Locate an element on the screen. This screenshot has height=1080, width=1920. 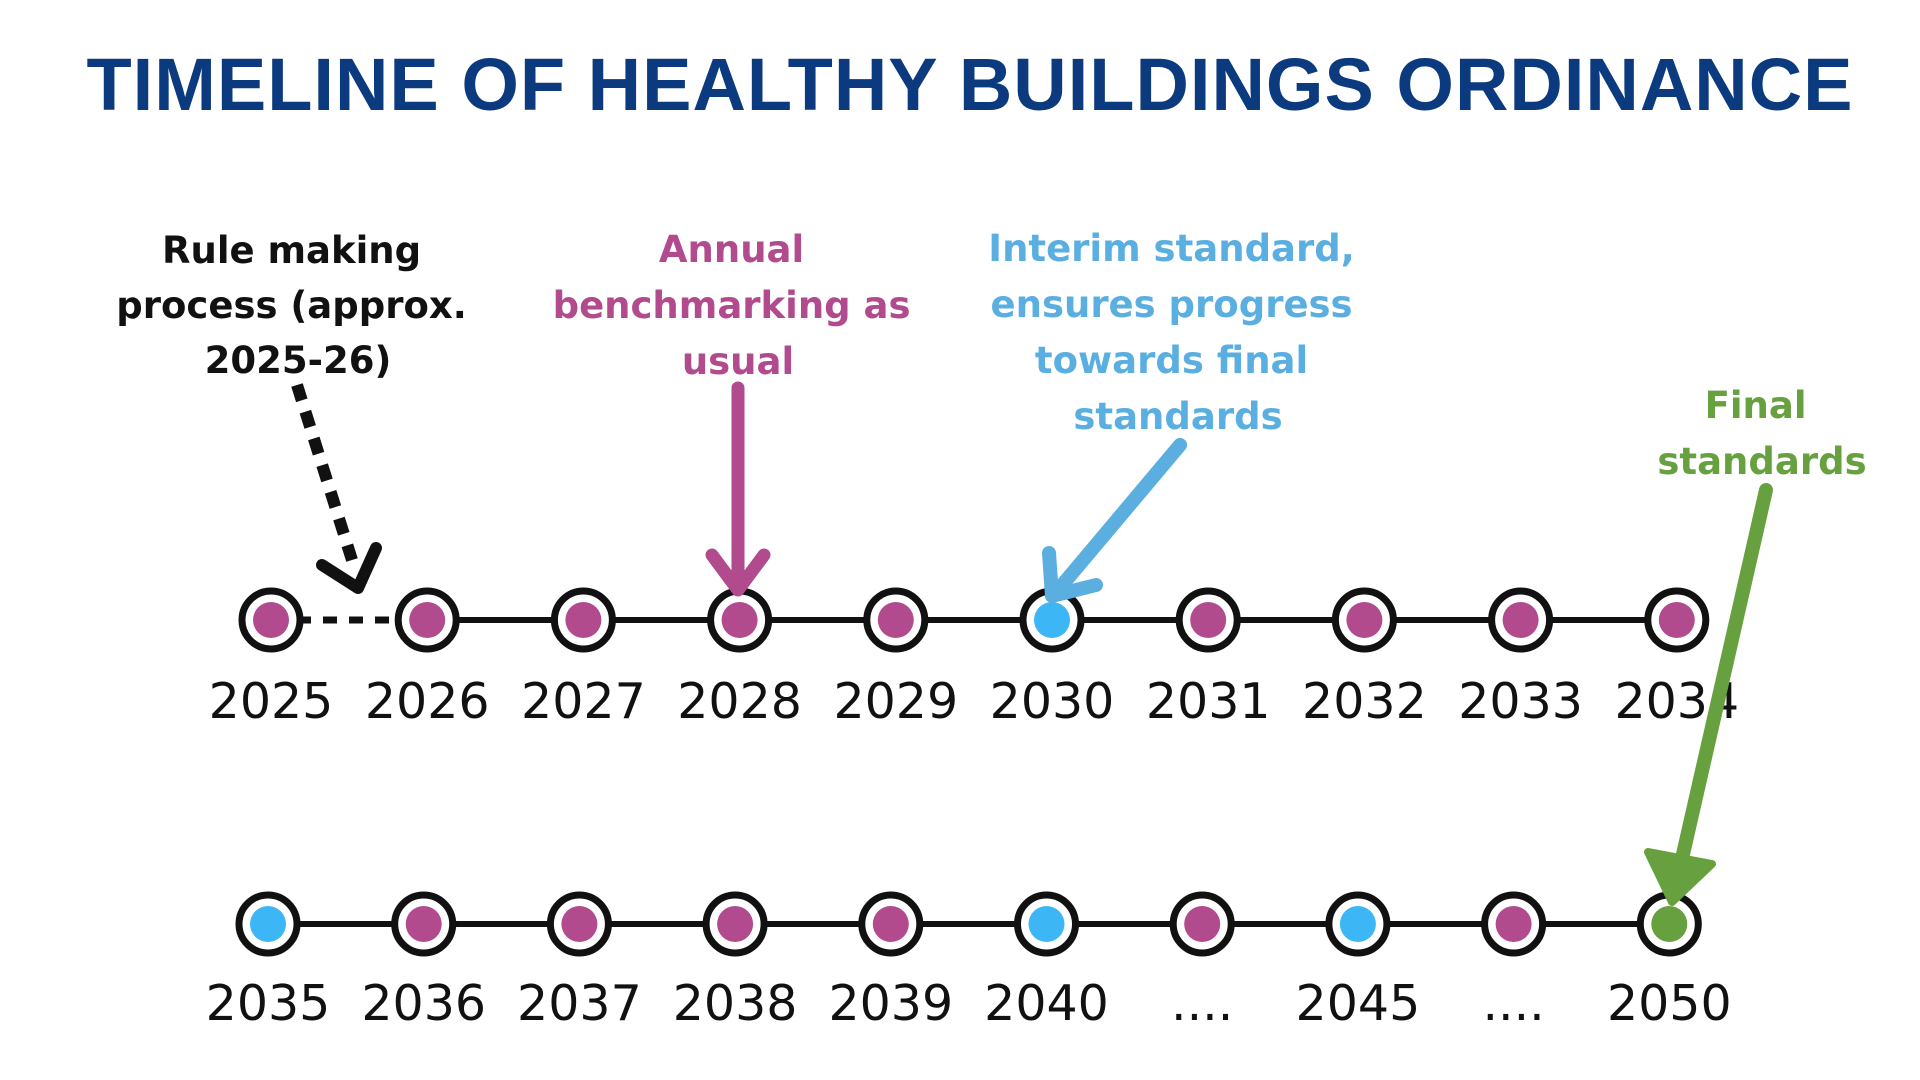
milestone-year-label: 2033 is located at coordinates (1520, 701).